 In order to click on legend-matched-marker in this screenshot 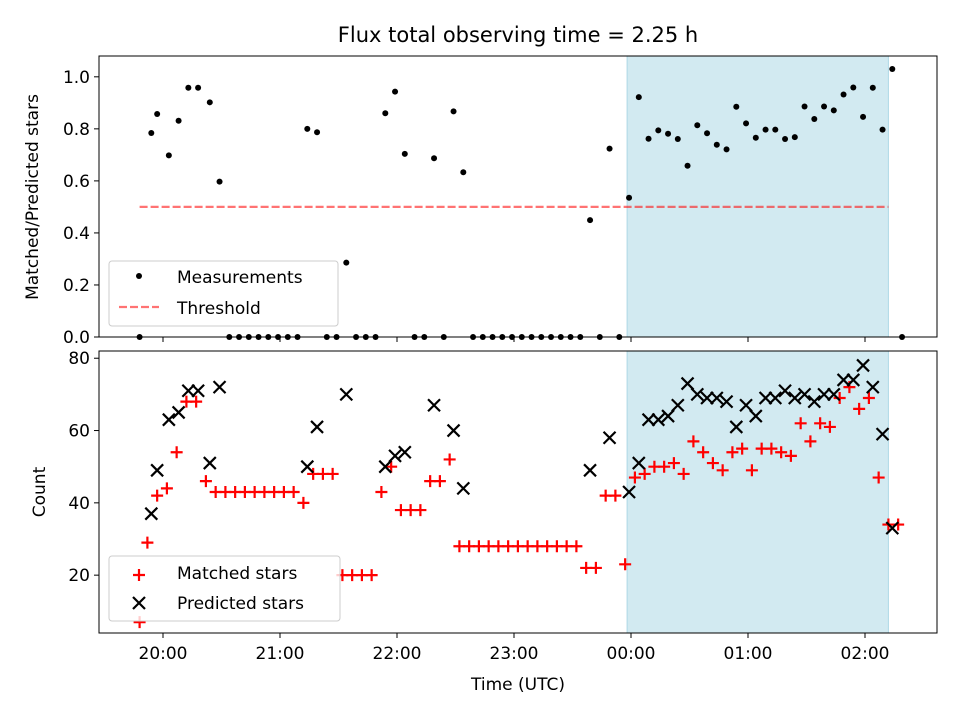, I will do `click(139, 575)`.